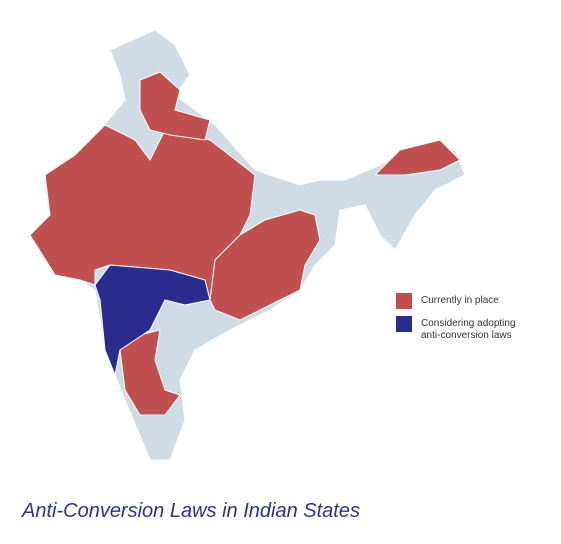 The height and width of the screenshot is (544, 561). What do you see at coordinates (191, 511) in the screenshot?
I see `map-title: Anti-Conversion Laws in Indian States` at bounding box center [191, 511].